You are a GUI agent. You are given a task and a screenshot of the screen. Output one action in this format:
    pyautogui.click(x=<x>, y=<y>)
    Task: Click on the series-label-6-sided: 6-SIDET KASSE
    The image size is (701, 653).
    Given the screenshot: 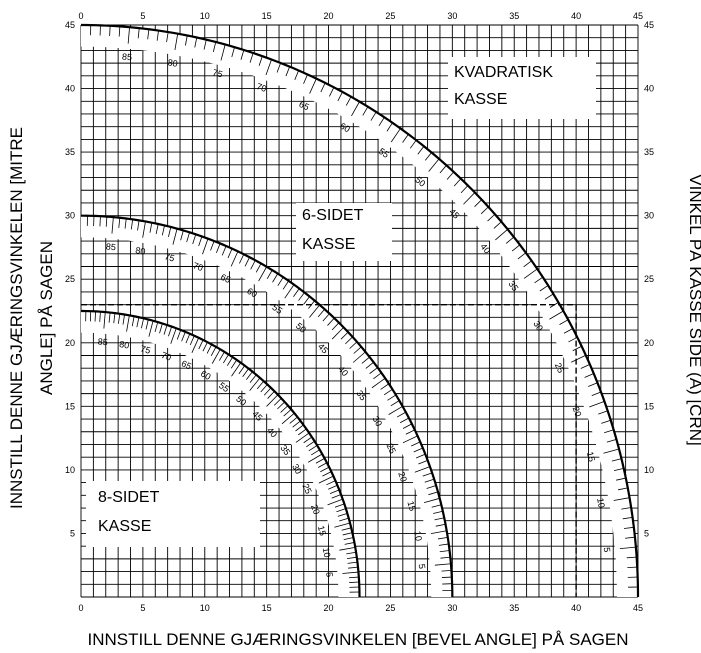 What is the action you would take?
    pyautogui.click(x=344, y=232)
    